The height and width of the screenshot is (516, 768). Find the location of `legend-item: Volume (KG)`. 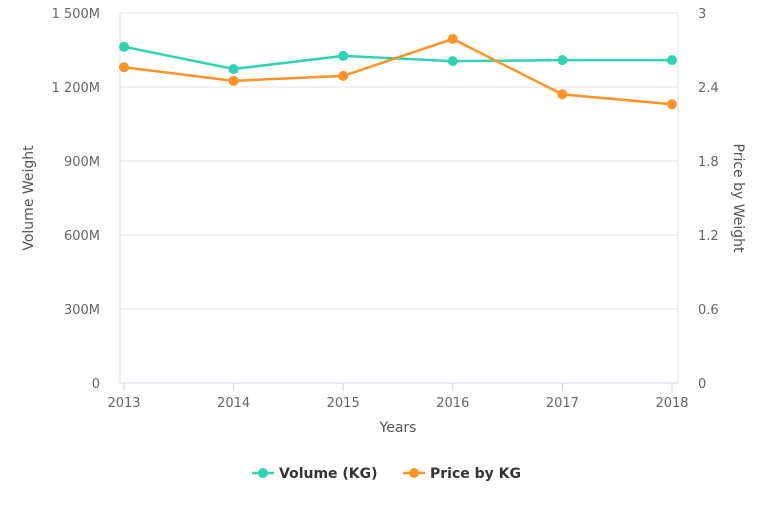

legend-item: Volume (KG) is located at coordinates (315, 474).